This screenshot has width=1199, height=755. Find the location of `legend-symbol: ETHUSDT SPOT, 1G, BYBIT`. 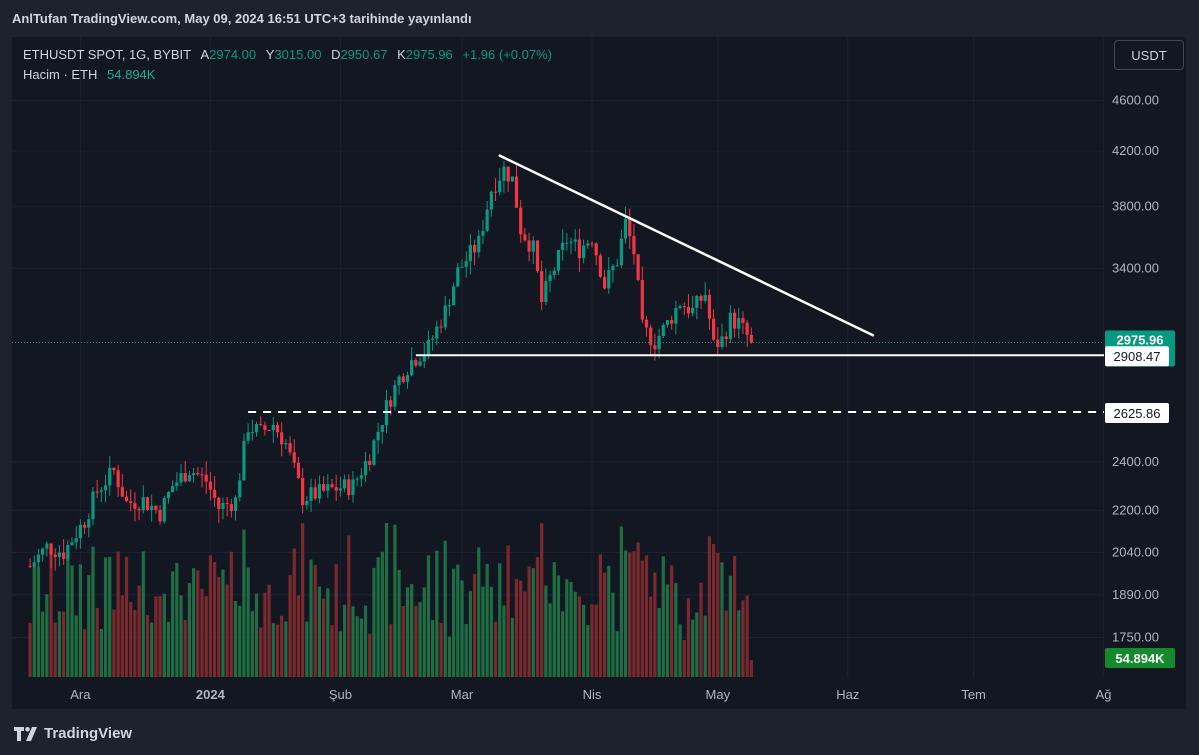

legend-symbol: ETHUSDT SPOT, 1G, BYBIT is located at coordinates (107, 54).